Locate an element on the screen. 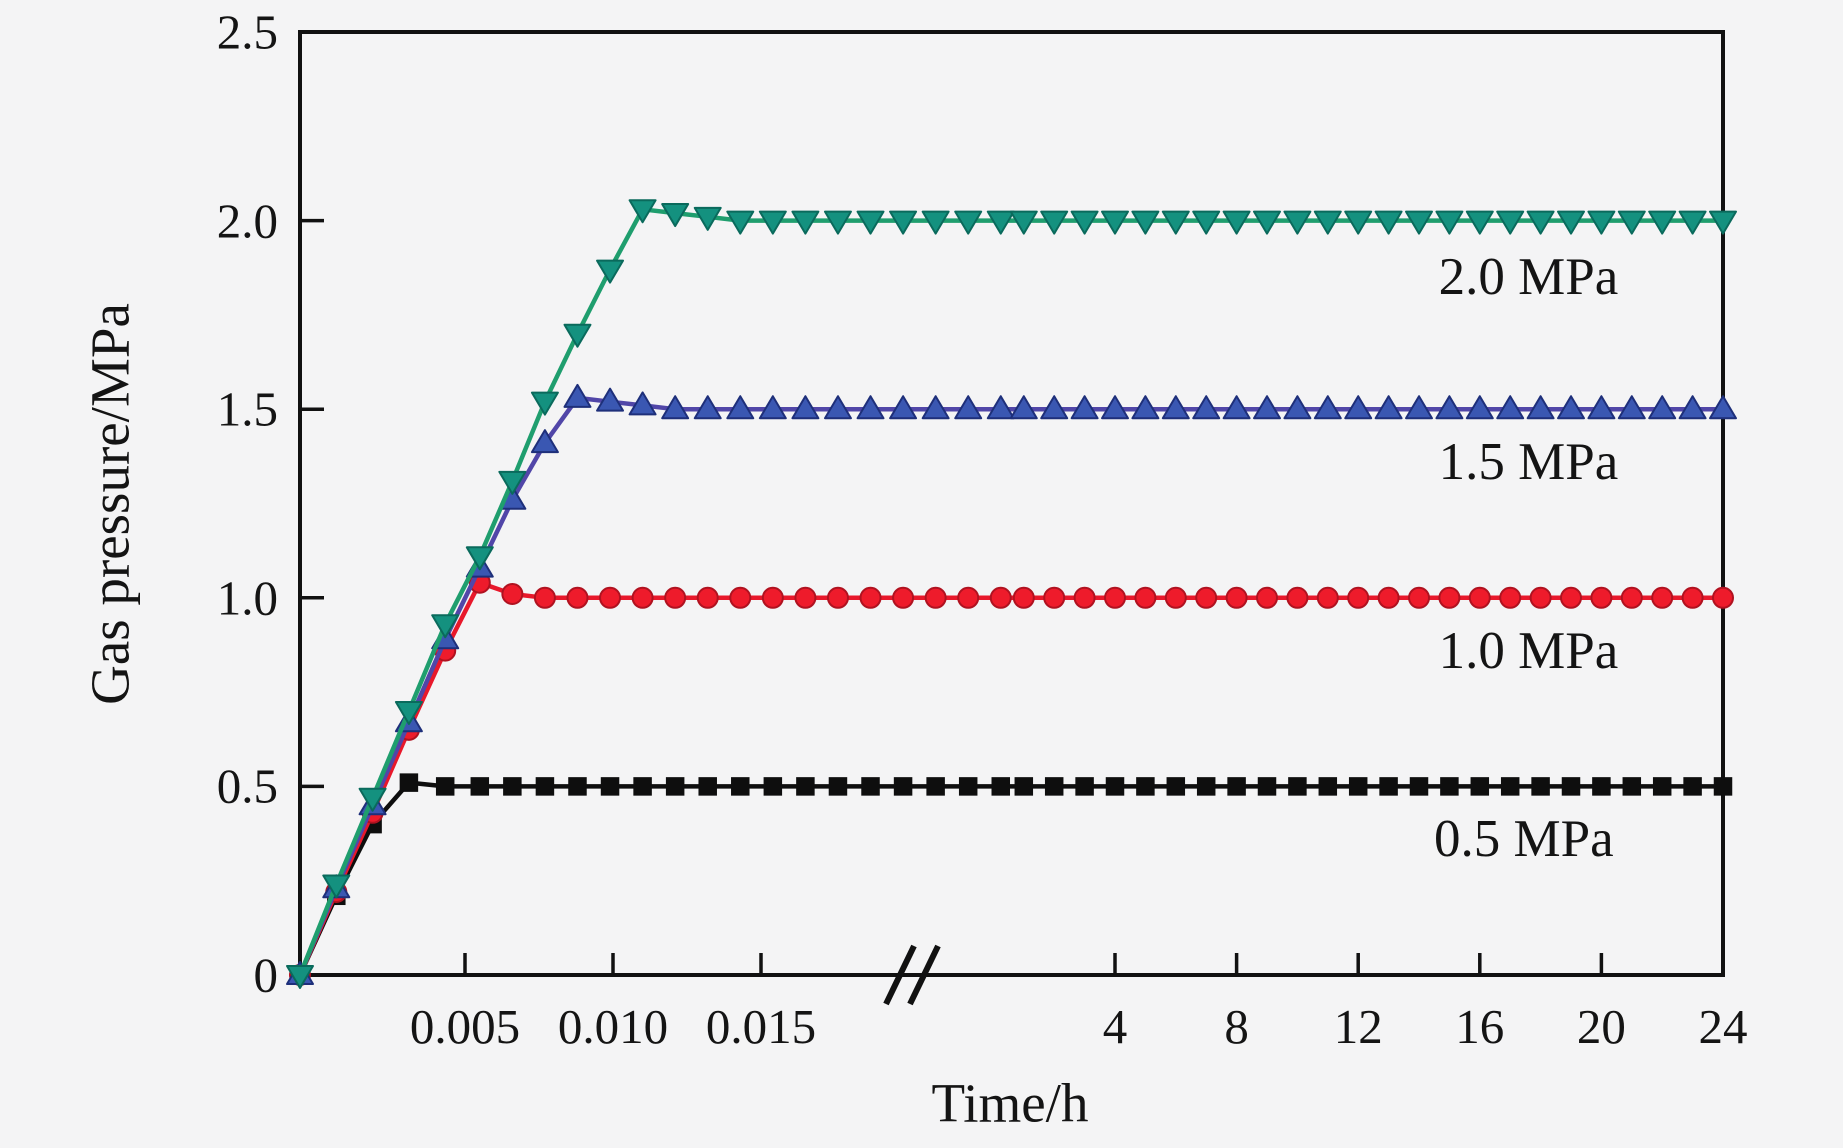 The height and width of the screenshot is (1148, 1843). y-tick-label: 2.0 is located at coordinates (247, 221).